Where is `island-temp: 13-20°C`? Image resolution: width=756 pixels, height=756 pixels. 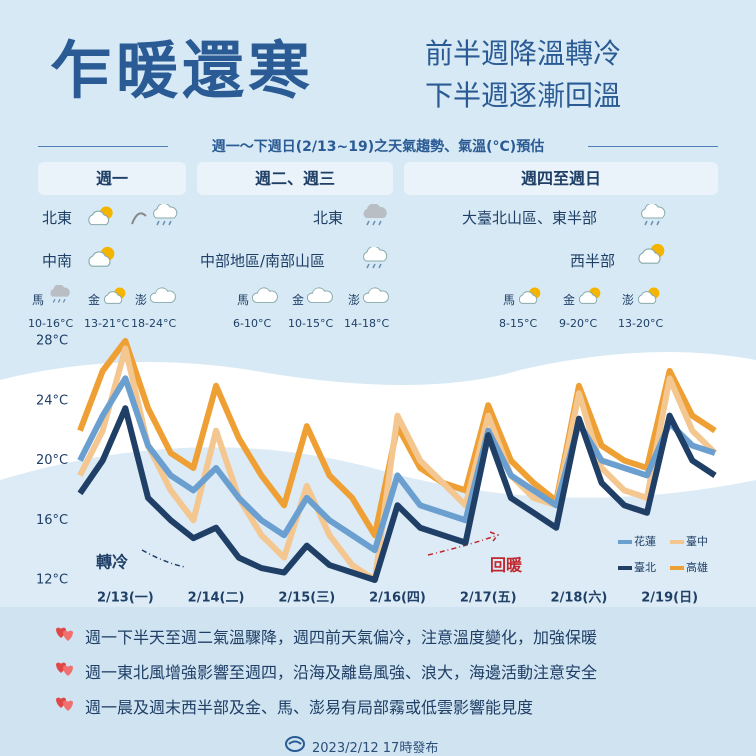
island-temp: 13-20°C is located at coordinates (641, 323).